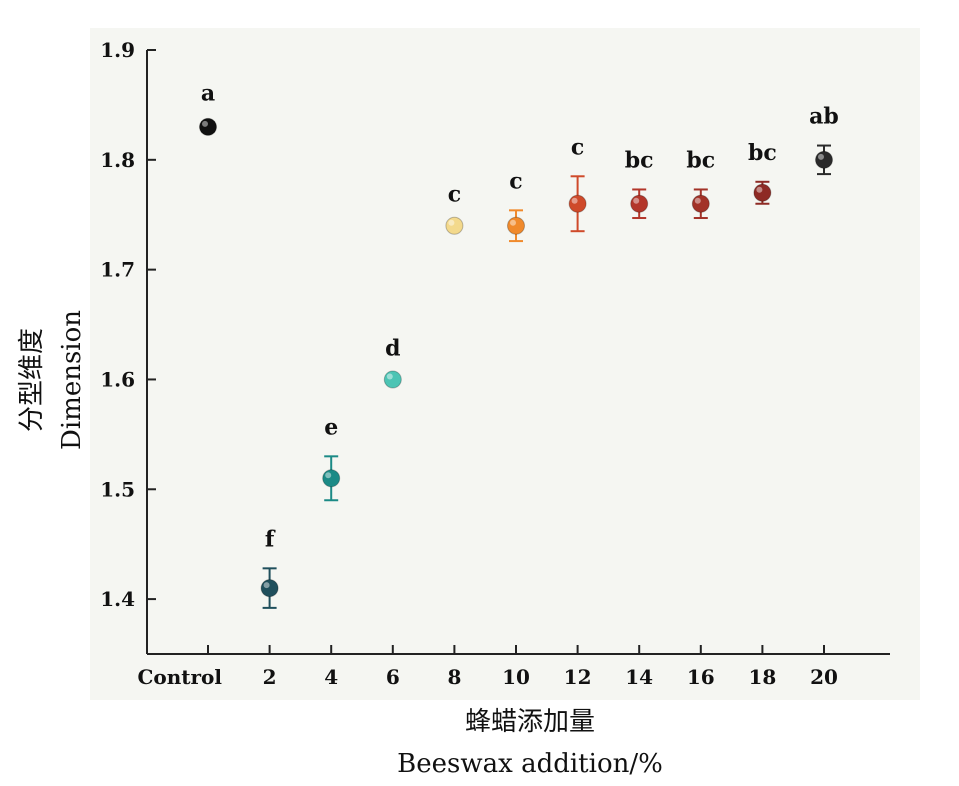 This screenshot has height=786, width=959. What do you see at coordinates (639, 677) in the screenshot?
I see `x-tick-label: 14` at bounding box center [639, 677].